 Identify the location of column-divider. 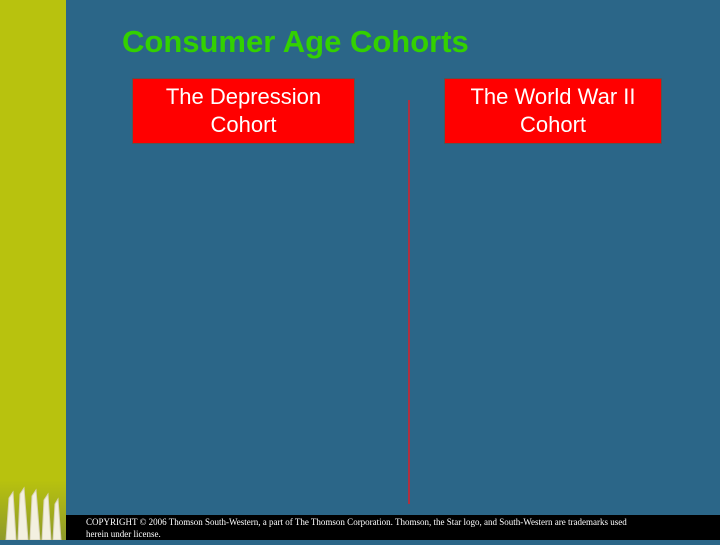
(409, 302).